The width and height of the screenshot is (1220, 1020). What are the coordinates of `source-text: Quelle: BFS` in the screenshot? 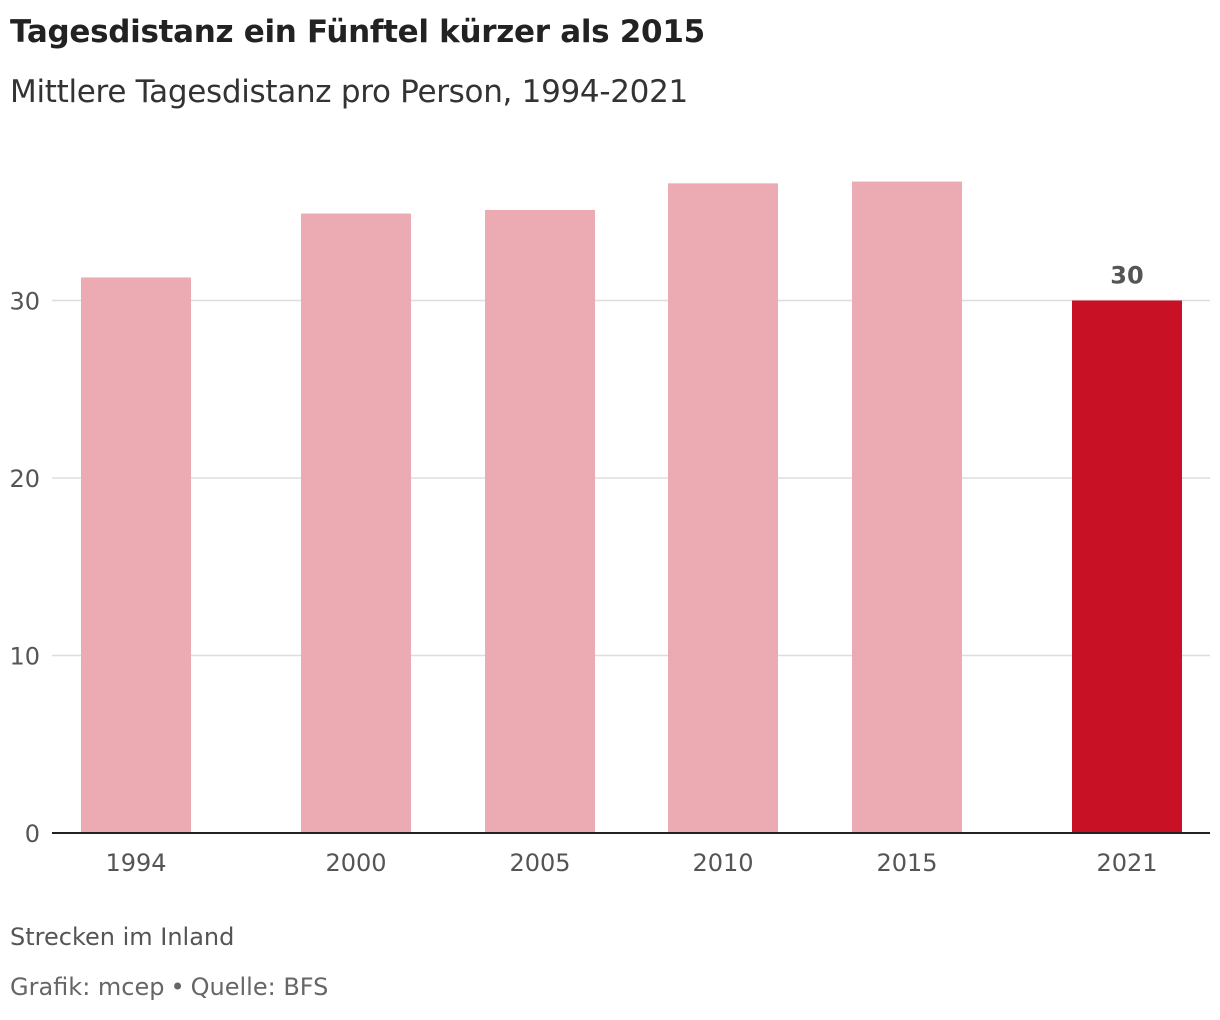 It's located at (259, 987).